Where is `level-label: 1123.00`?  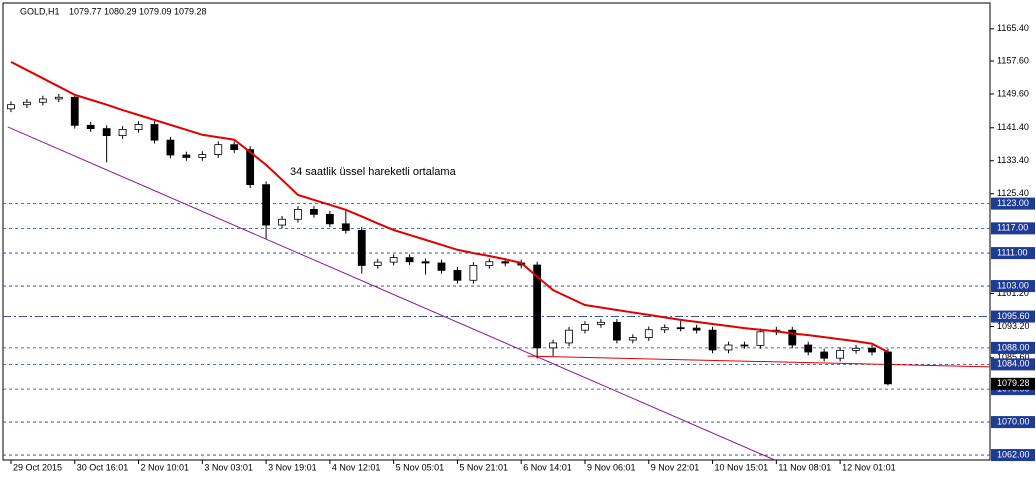 level-label: 1123.00 is located at coordinates (1013, 203).